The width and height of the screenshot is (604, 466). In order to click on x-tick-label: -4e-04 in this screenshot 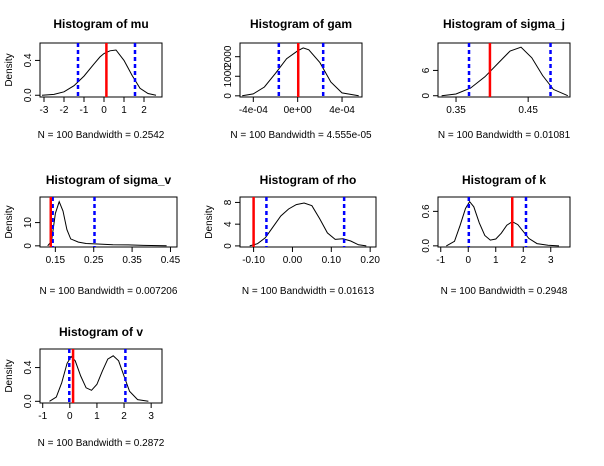, I will do `click(253, 110)`.